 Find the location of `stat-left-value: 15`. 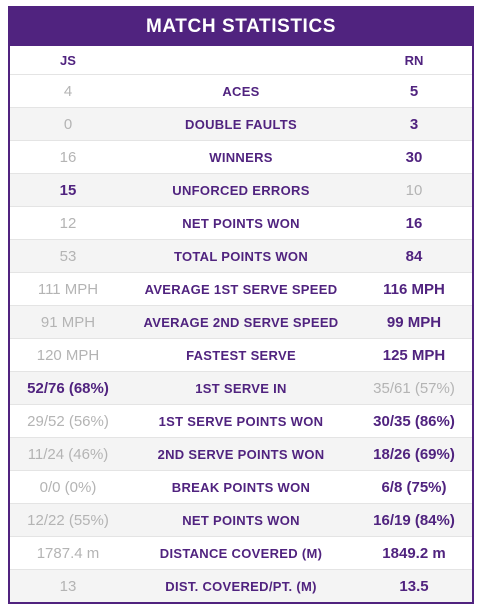

stat-left-value: 15 is located at coordinates (68, 190).